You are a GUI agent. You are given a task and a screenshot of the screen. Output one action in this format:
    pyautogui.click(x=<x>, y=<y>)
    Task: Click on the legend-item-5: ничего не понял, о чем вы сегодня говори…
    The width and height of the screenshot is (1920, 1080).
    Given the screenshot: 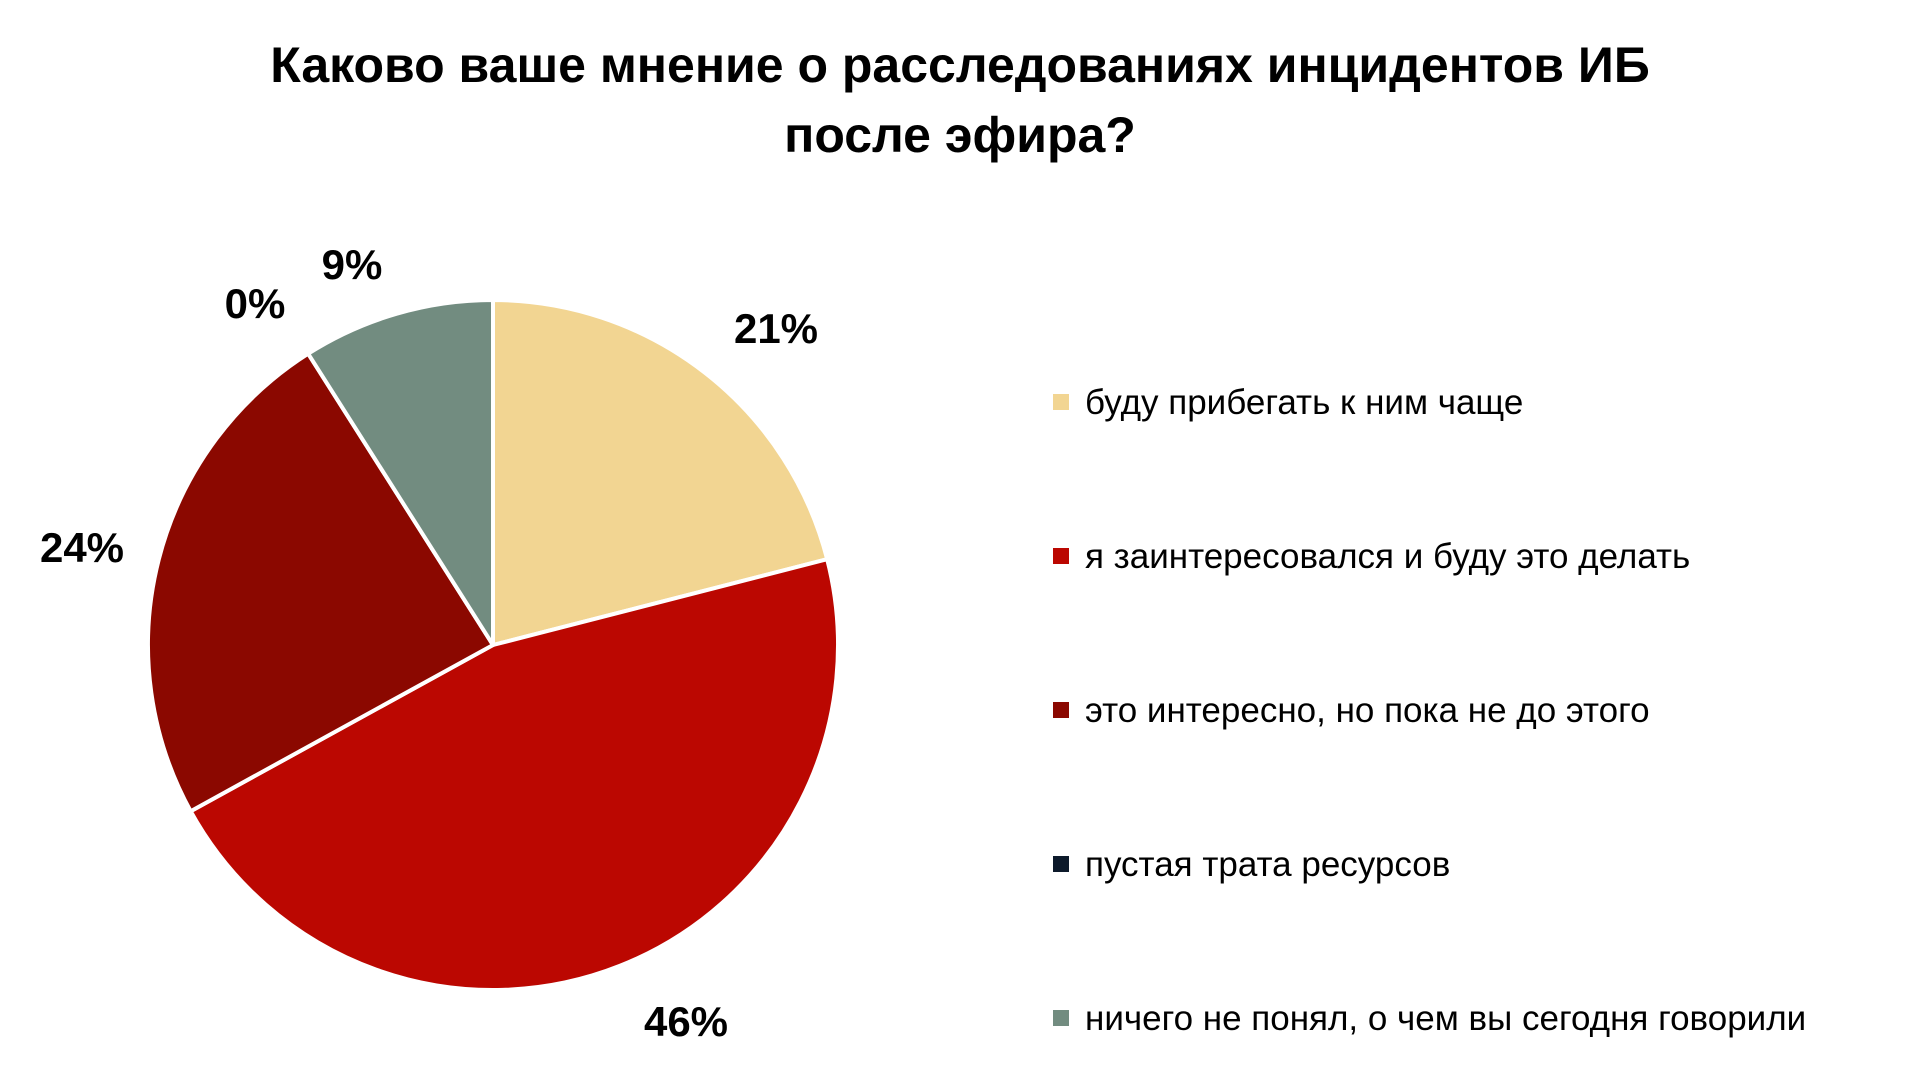 What is the action you would take?
    pyautogui.click(x=1429, y=1018)
    